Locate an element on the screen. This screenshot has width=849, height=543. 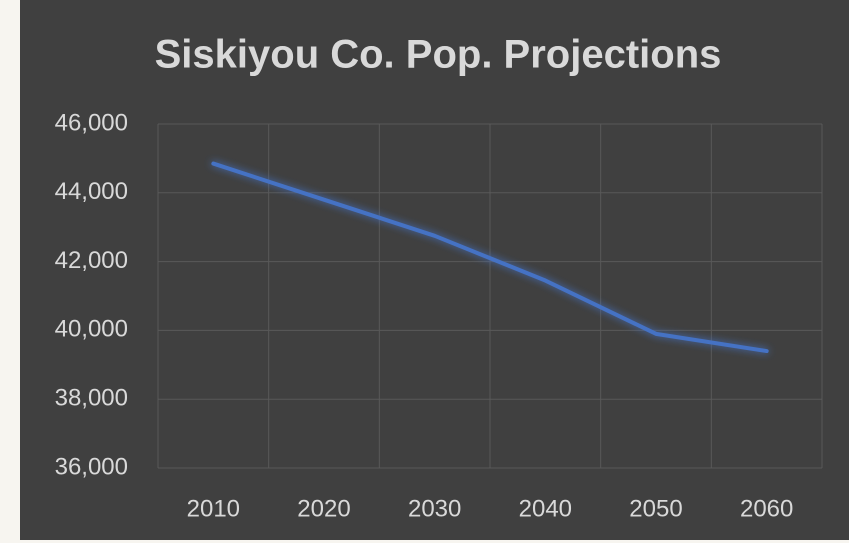
x-tick-label: 2060 is located at coordinates (766, 508).